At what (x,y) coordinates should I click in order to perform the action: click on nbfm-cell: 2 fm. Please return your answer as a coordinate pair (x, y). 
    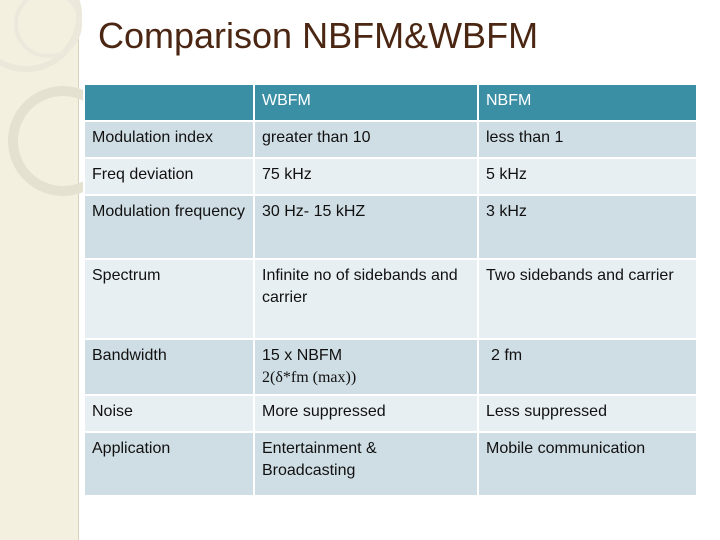
    Looking at the image, I should click on (587, 367).